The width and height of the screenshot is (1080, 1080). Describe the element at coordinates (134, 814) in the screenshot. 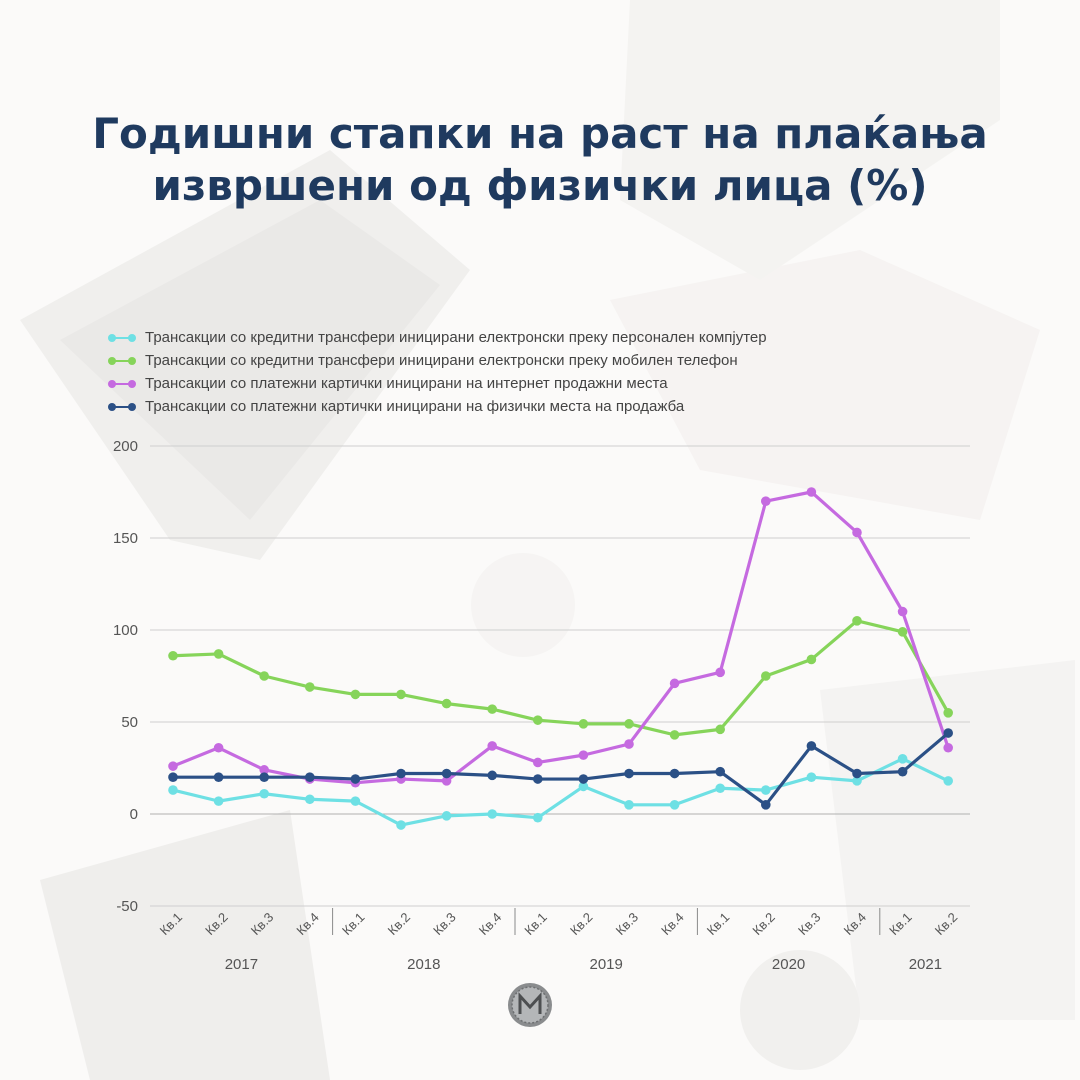

I see `y-tick-label: 0` at that location.